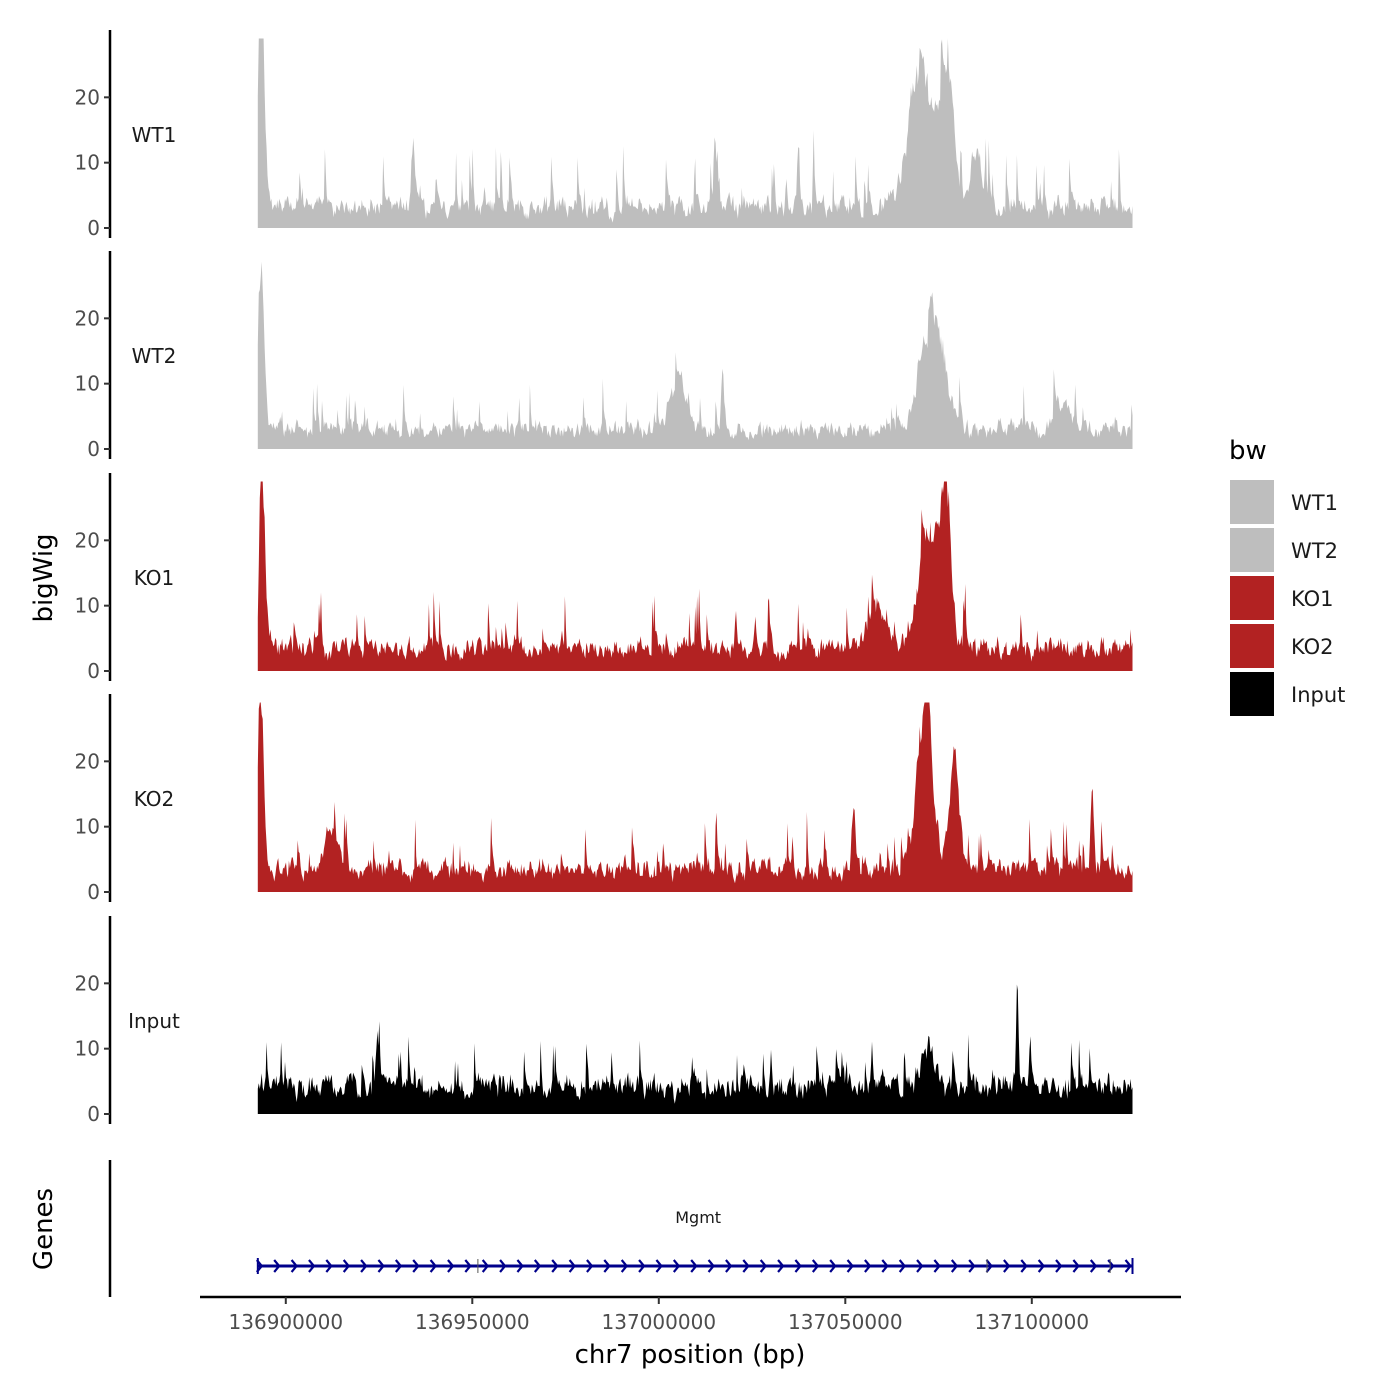 The image size is (1400, 1400). What do you see at coordinates (659, 1322) in the screenshot?
I see `x-tick-label: 137000000` at bounding box center [659, 1322].